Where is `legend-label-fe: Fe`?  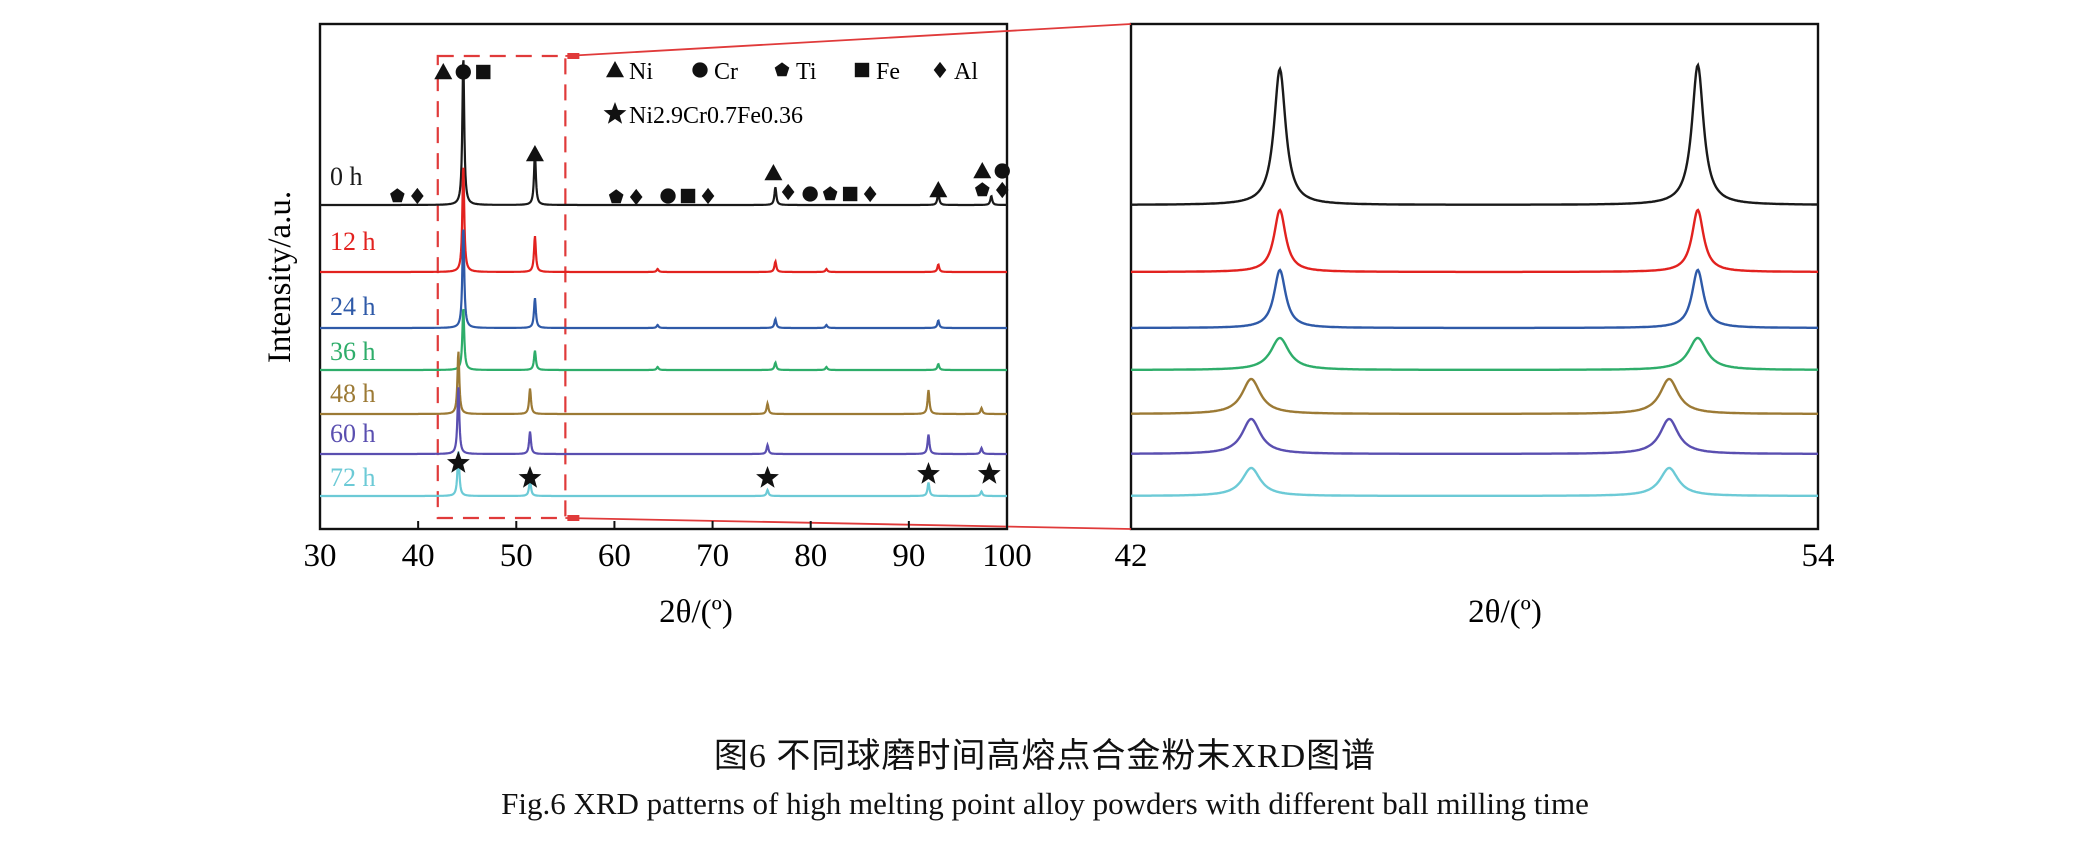 legend-label-fe: Fe is located at coordinates (888, 72).